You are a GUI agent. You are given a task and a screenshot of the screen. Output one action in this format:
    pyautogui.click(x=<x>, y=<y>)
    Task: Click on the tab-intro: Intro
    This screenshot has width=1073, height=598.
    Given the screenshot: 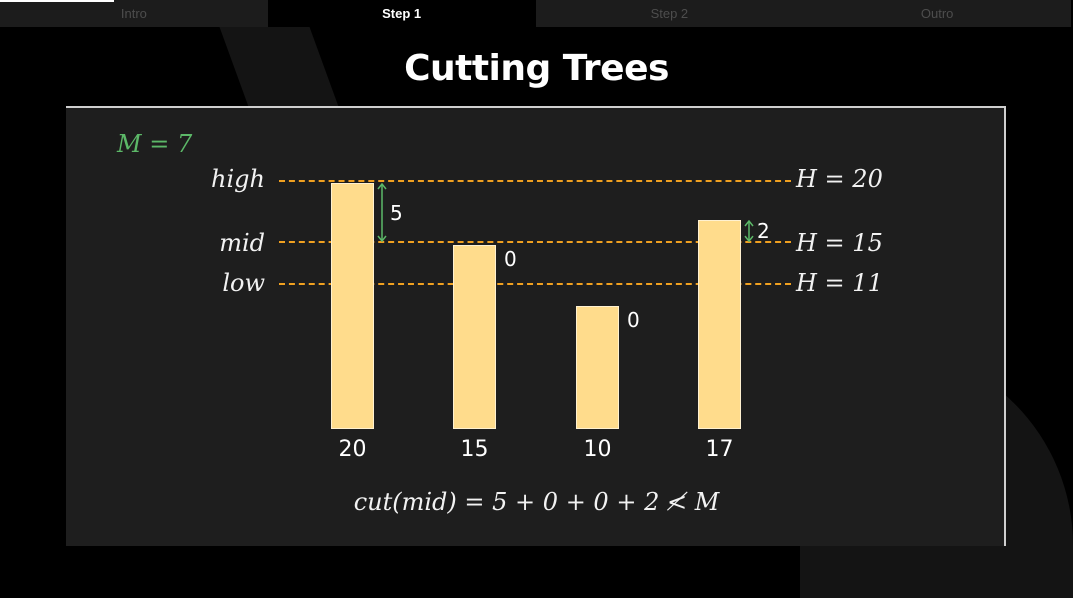 What is the action you would take?
    pyautogui.click(x=133, y=13)
    